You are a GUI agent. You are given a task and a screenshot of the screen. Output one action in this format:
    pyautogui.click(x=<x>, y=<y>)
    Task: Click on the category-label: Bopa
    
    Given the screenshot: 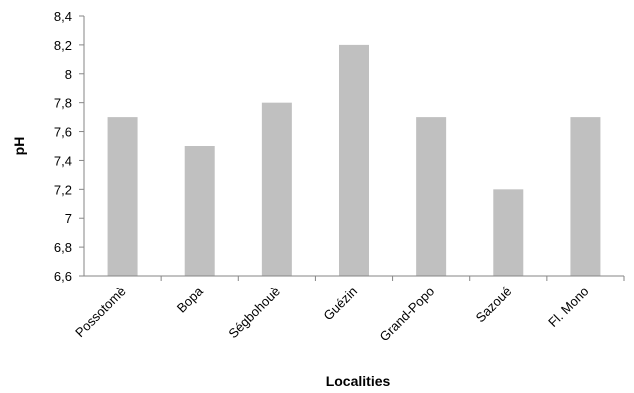 What is the action you would take?
    pyautogui.click(x=190, y=299)
    